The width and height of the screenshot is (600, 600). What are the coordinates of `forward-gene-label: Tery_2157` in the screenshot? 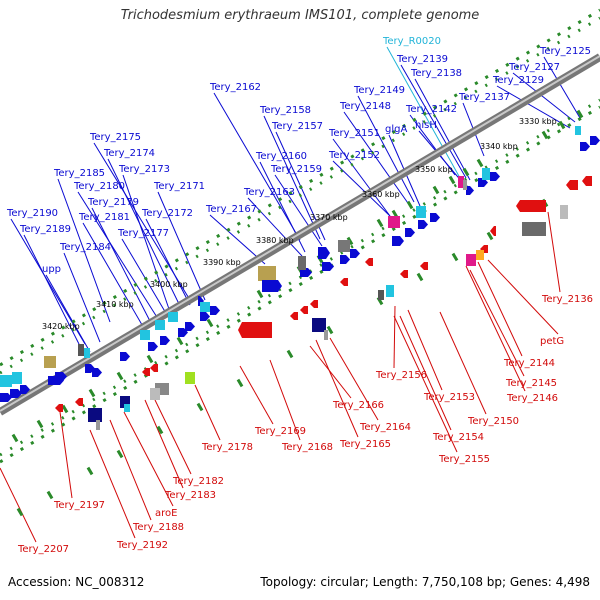 It's located at (297, 126).